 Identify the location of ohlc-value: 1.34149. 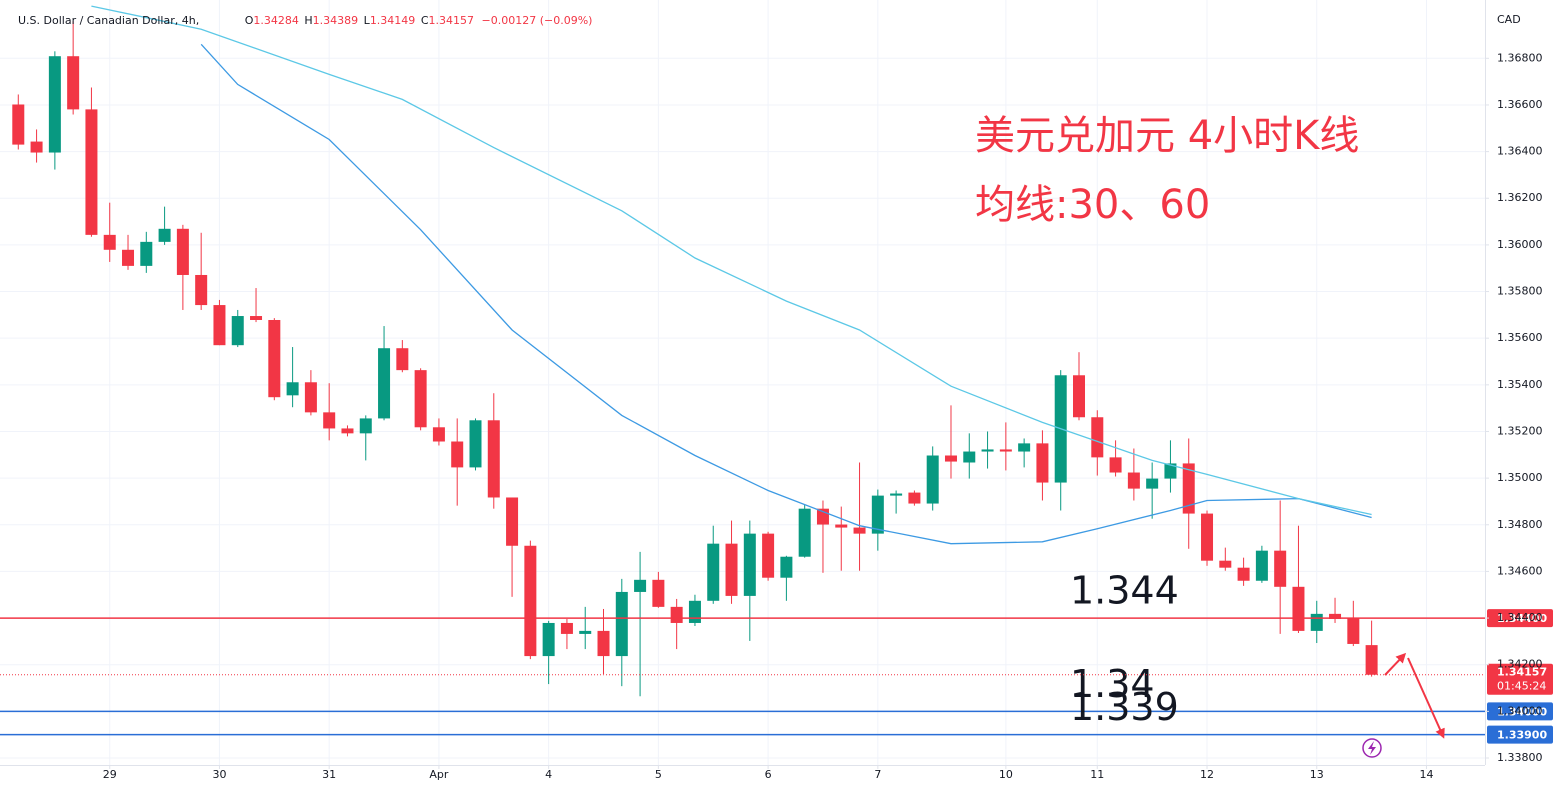
(393, 20).